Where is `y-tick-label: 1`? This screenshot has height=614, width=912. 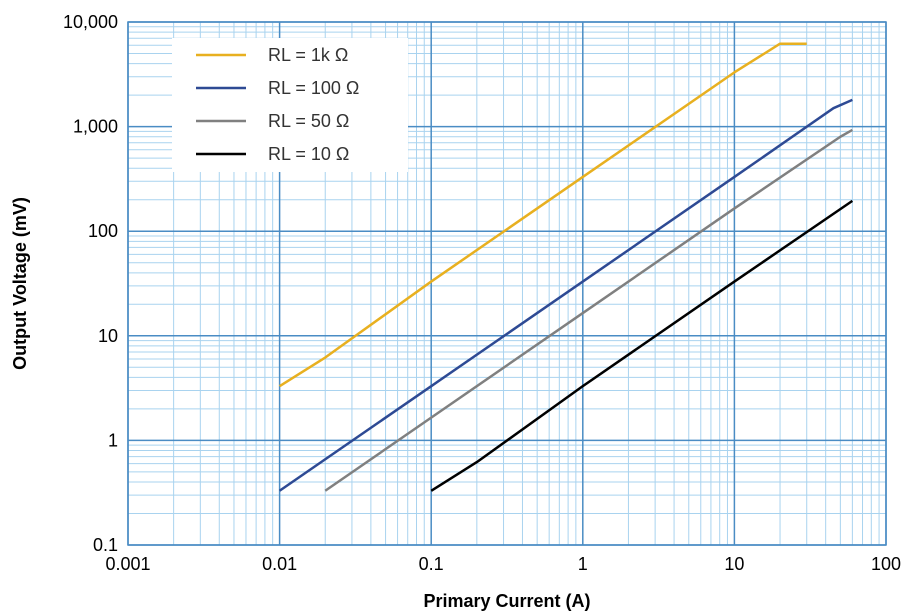 y-tick-label: 1 is located at coordinates (113, 440).